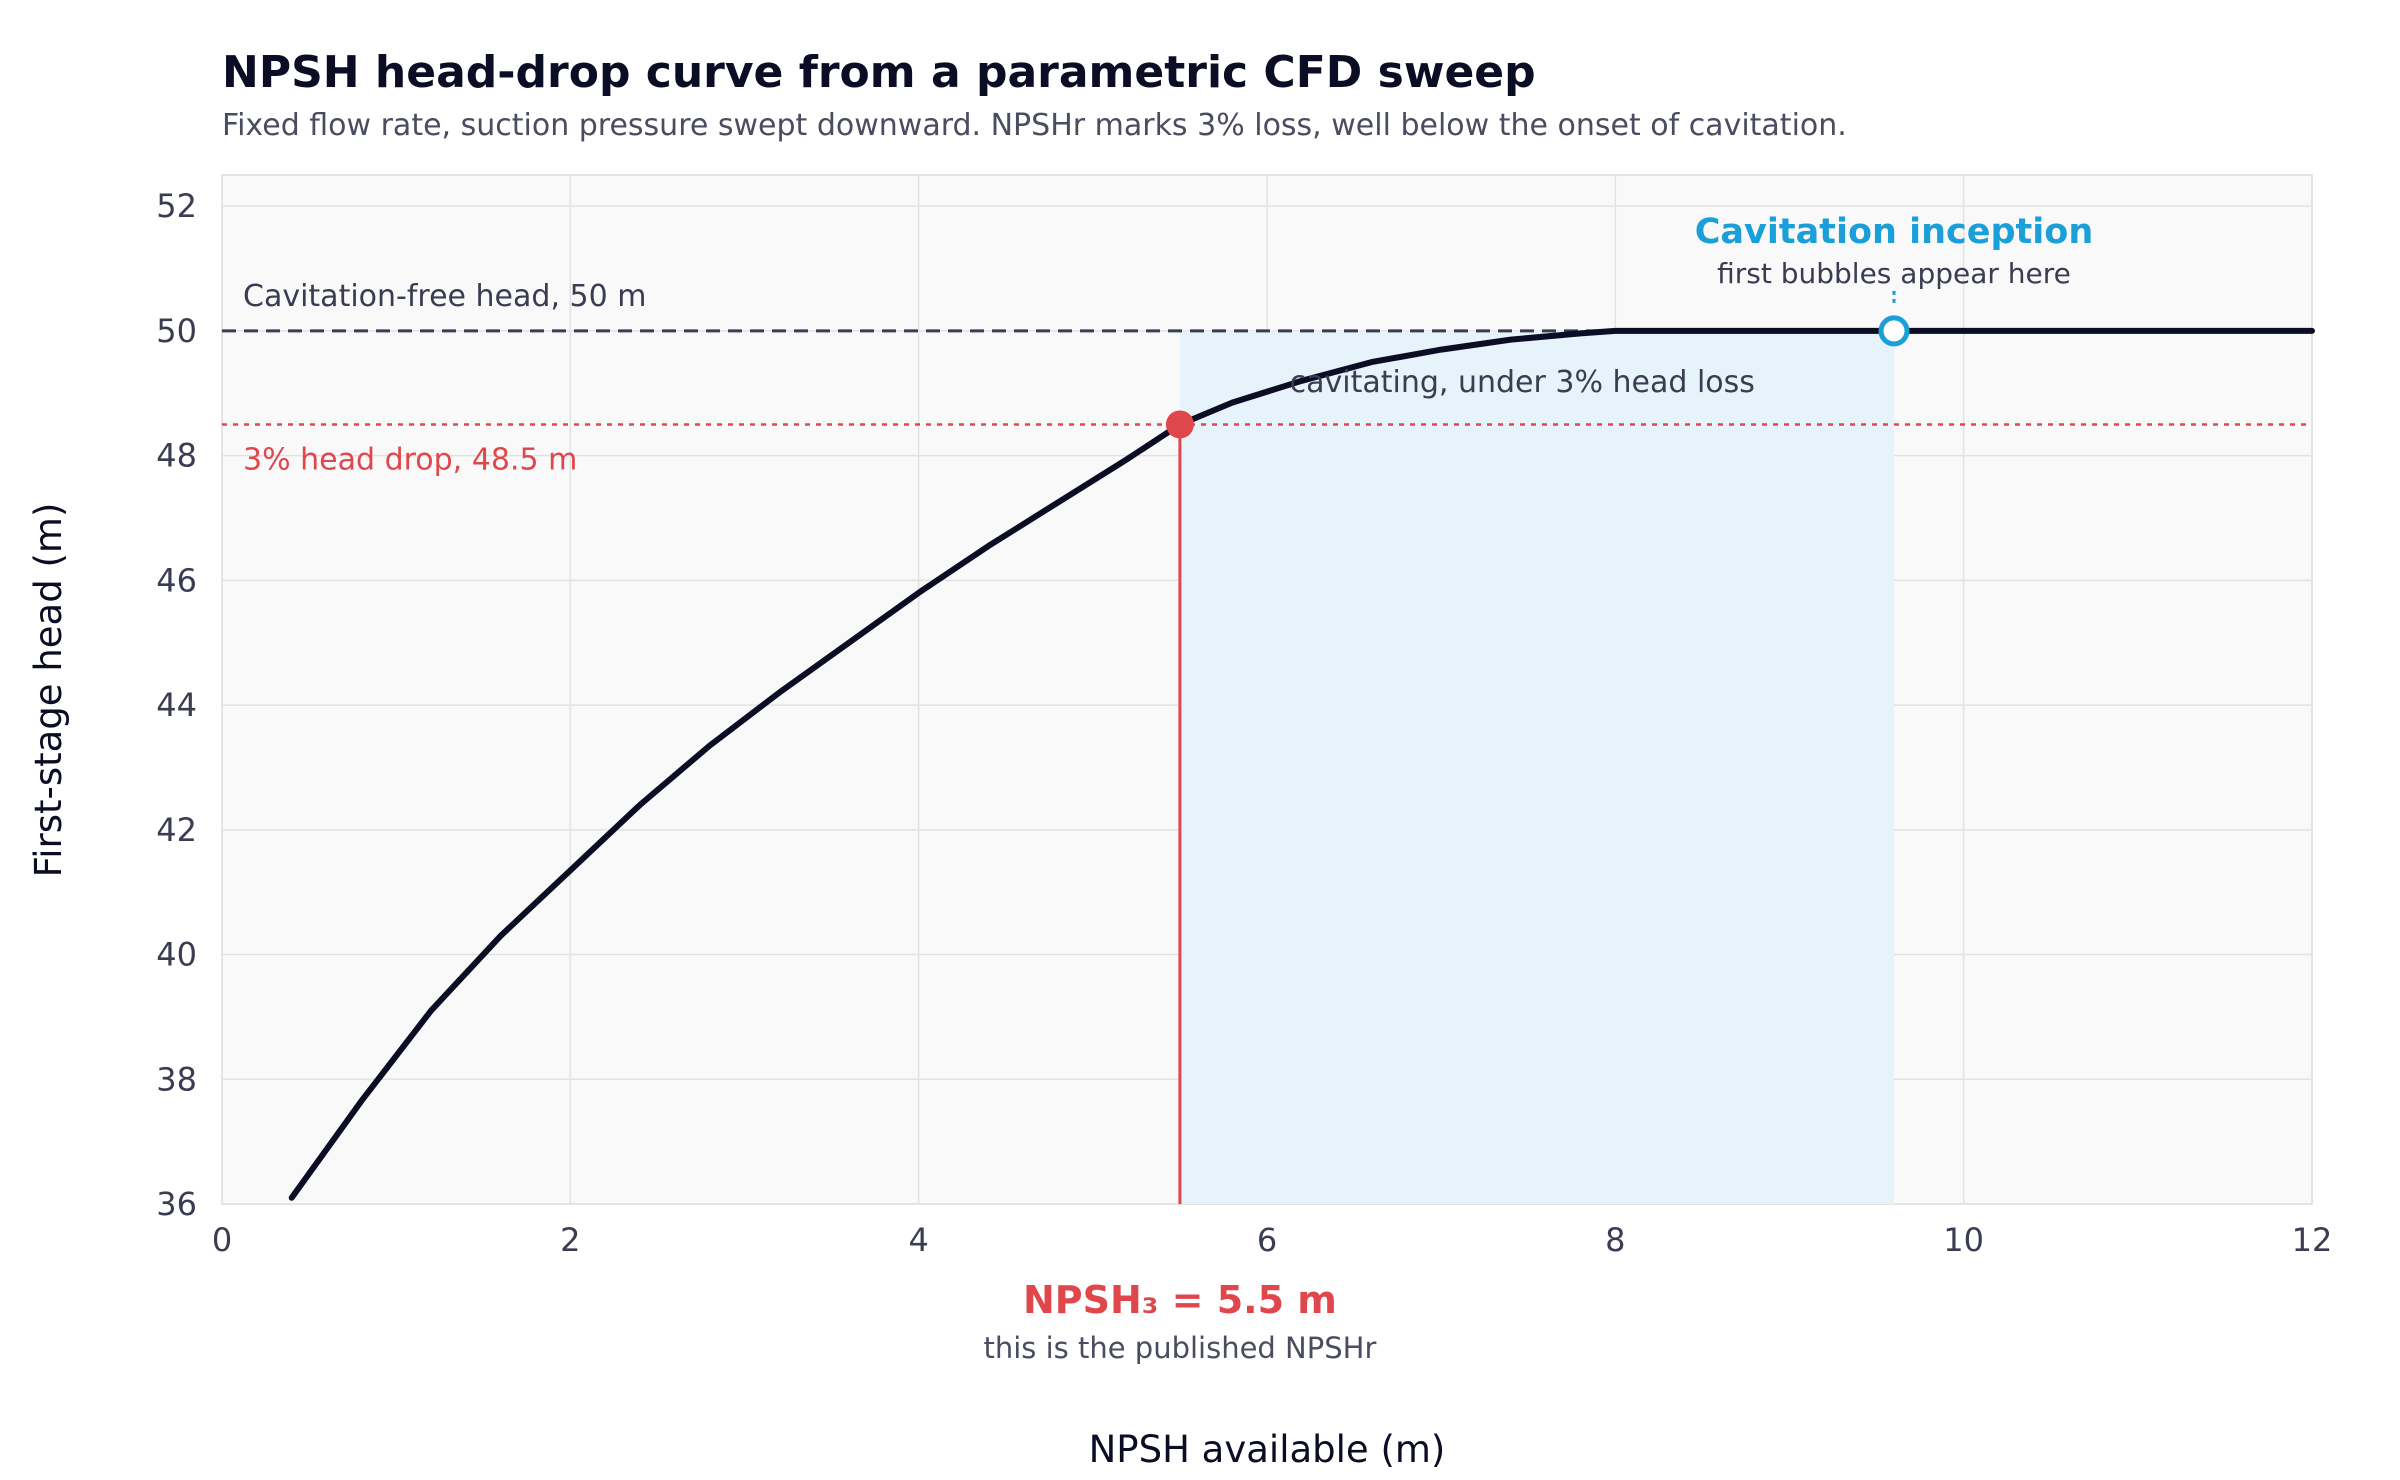  What do you see at coordinates (1894, 232) in the screenshot?
I see `inception-label: Cavitation inception` at bounding box center [1894, 232].